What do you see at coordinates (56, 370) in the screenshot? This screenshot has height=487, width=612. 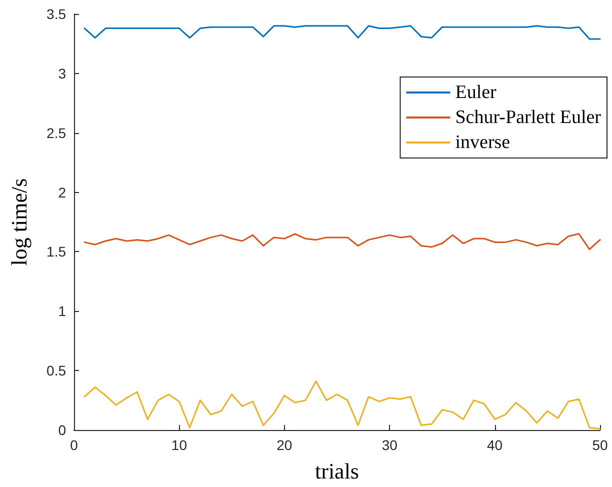 I see `y-tick-label: 0.5` at bounding box center [56, 370].